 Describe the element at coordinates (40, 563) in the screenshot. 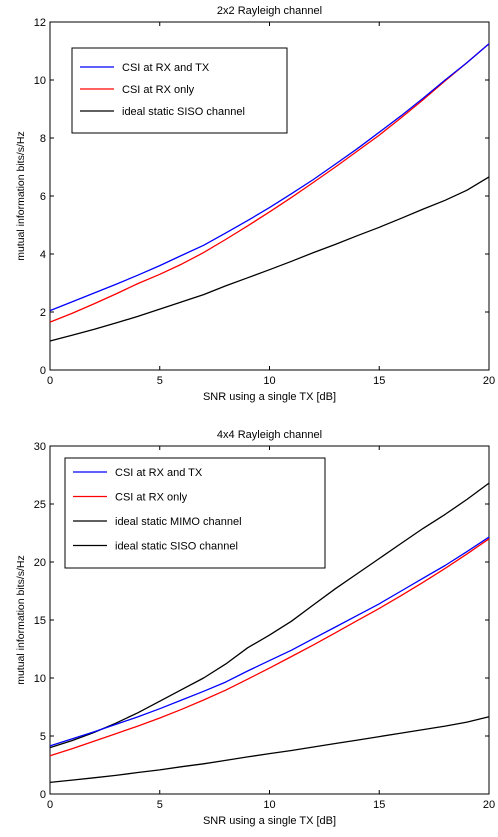

I see `y-tick-label: 20` at that location.